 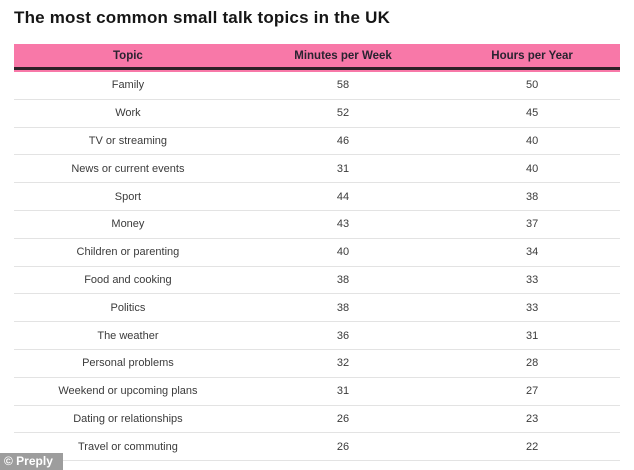 What do you see at coordinates (343, 252) in the screenshot?
I see `minutes-per-week-cell: 40` at bounding box center [343, 252].